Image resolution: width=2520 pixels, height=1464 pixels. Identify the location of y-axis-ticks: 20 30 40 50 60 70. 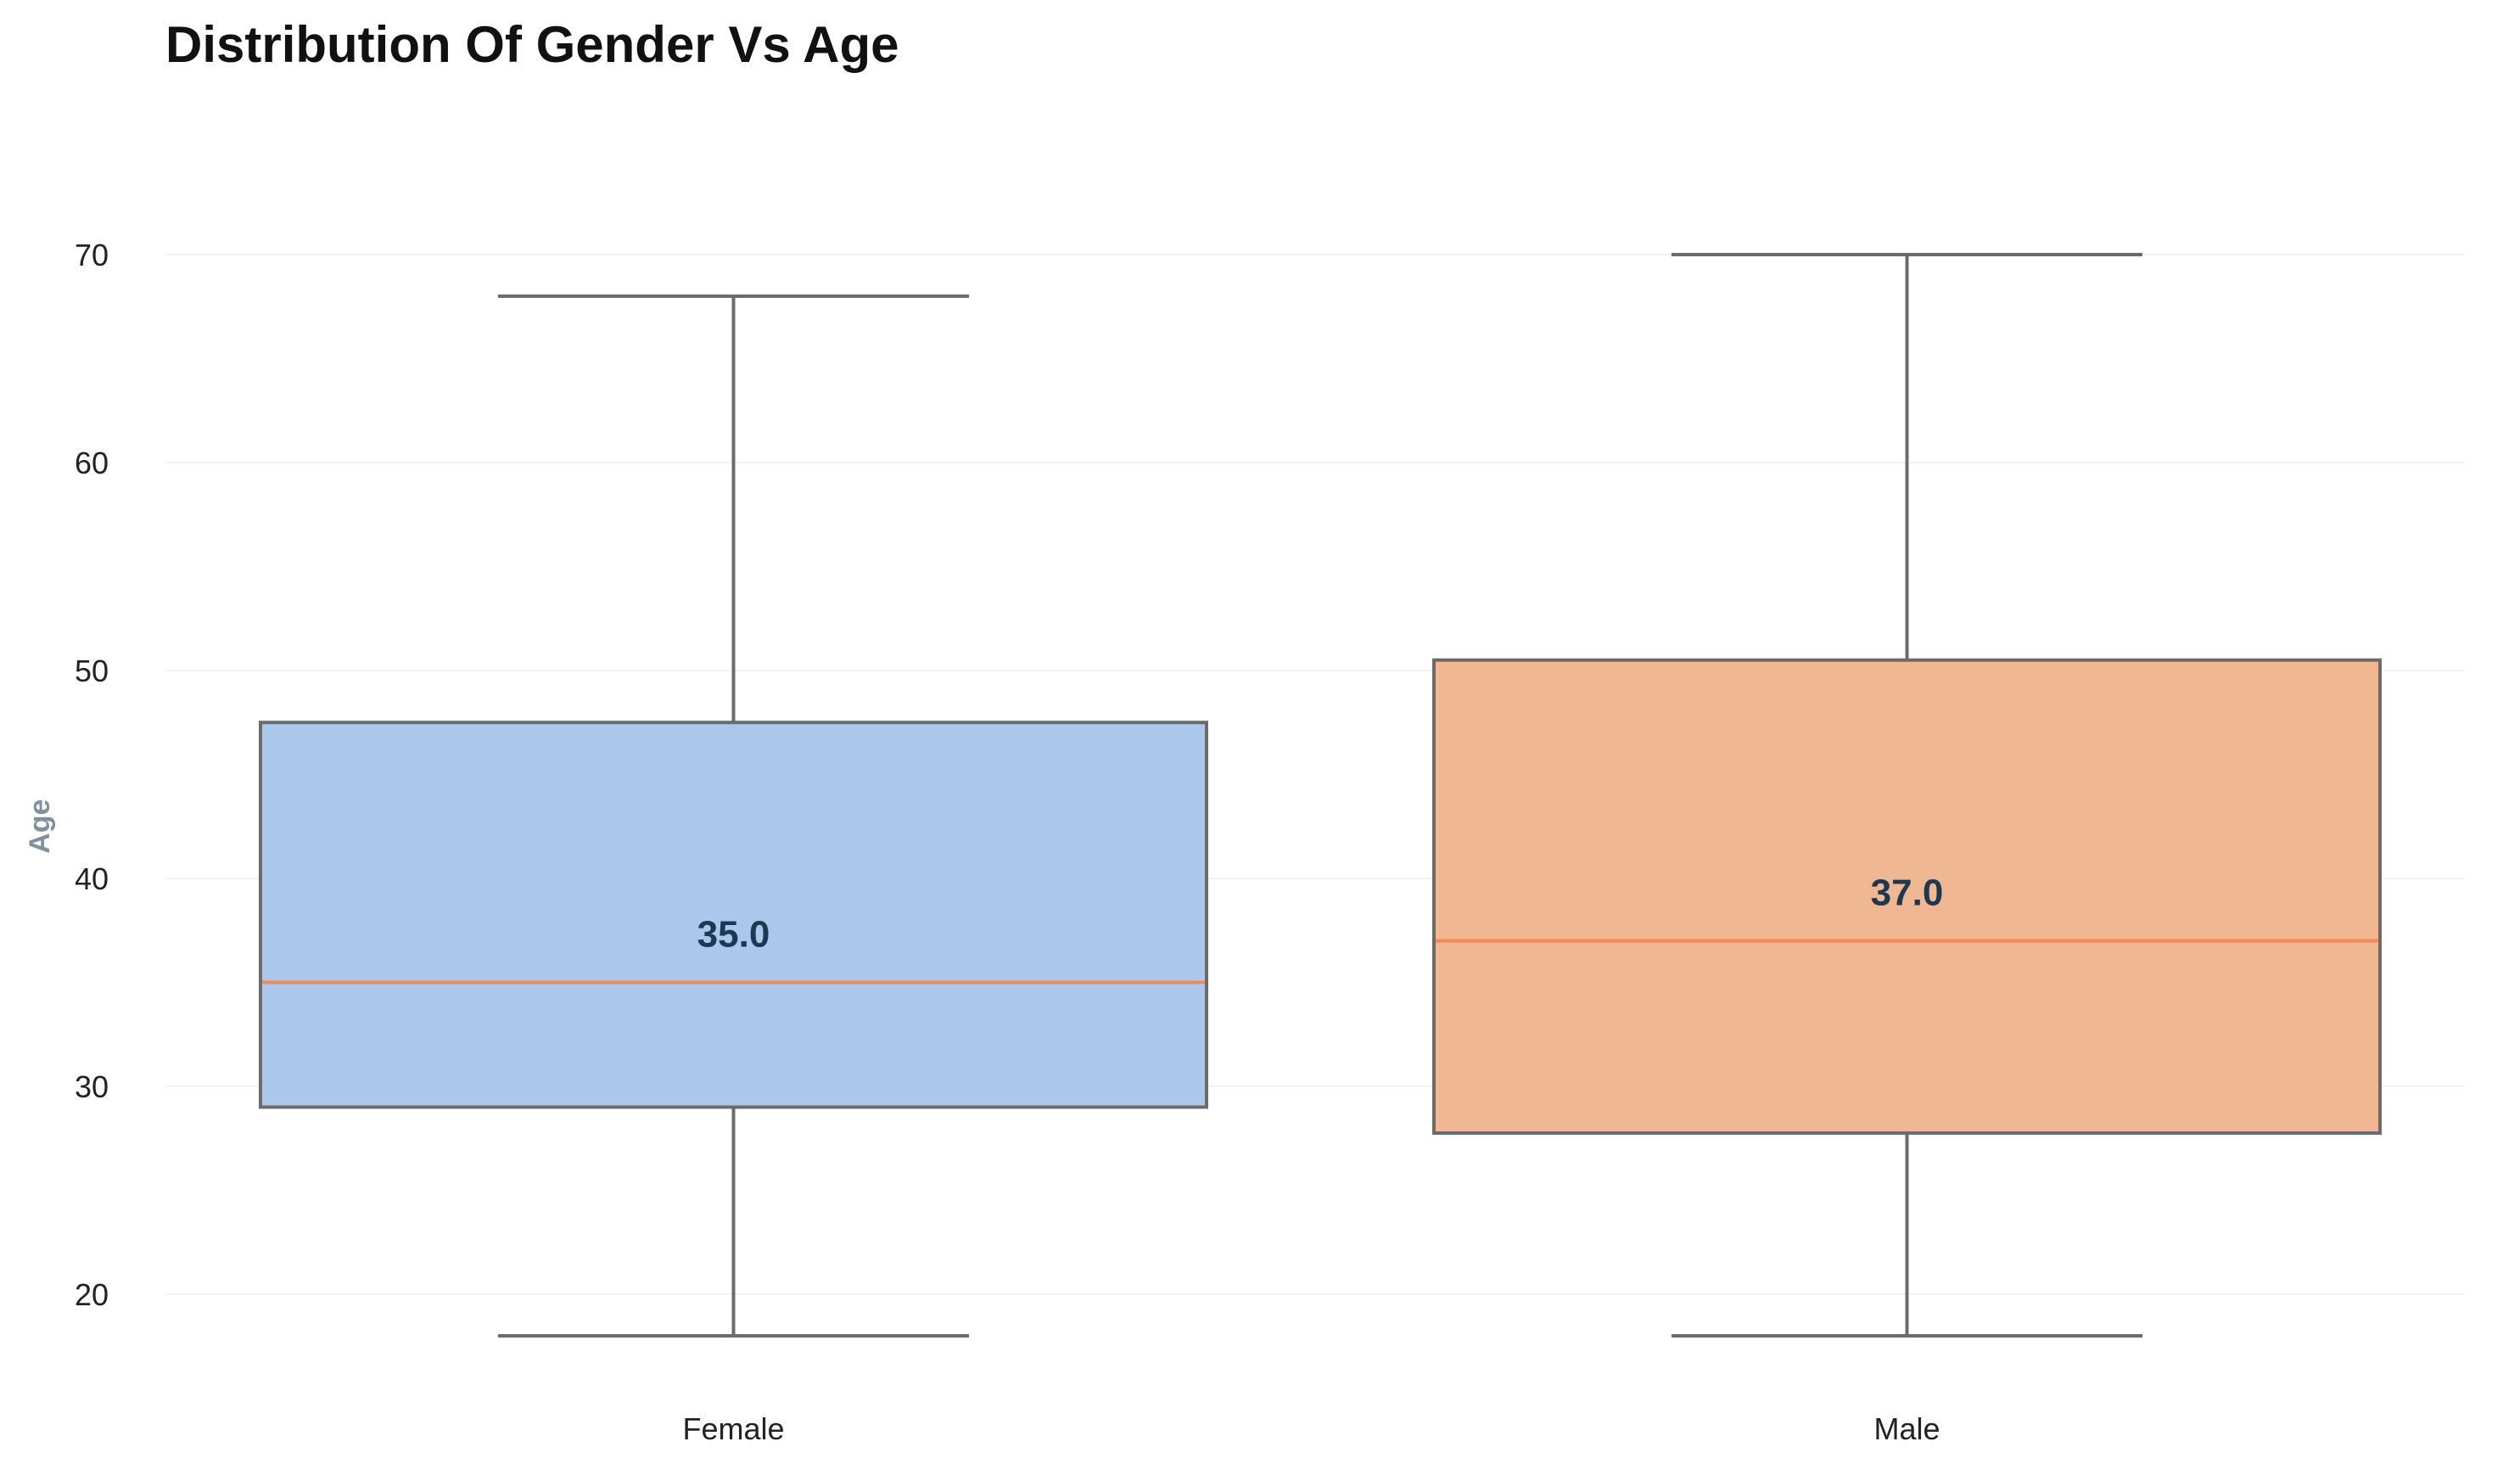
(92, 775).